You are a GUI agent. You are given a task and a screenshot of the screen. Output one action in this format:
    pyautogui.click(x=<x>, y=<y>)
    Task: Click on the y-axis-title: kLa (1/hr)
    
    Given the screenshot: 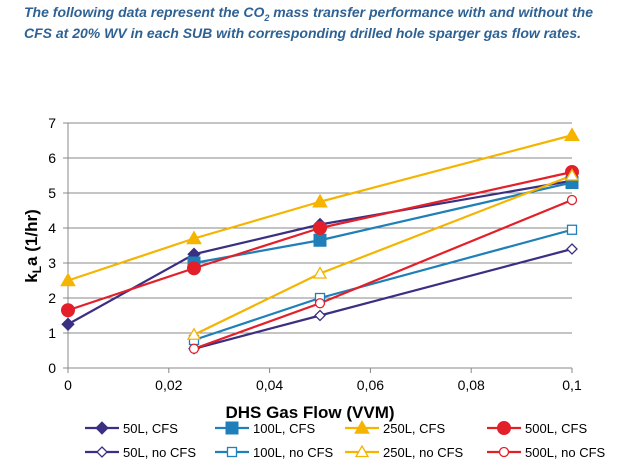 What is the action you would take?
    pyautogui.click(x=33, y=246)
    